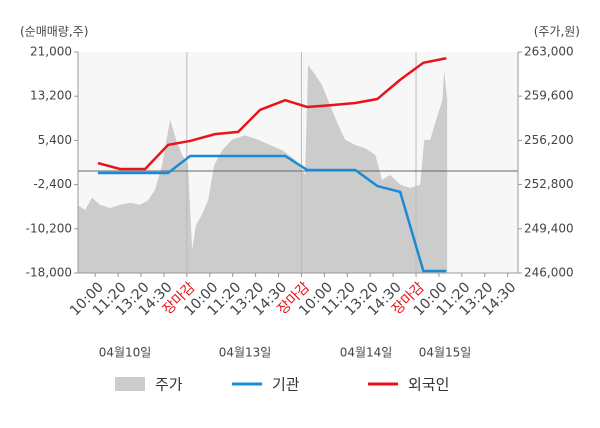  Describe the element at coordinates (549, 96) in the screenshot. I see `y2-tick-label: 259,600` at that location.